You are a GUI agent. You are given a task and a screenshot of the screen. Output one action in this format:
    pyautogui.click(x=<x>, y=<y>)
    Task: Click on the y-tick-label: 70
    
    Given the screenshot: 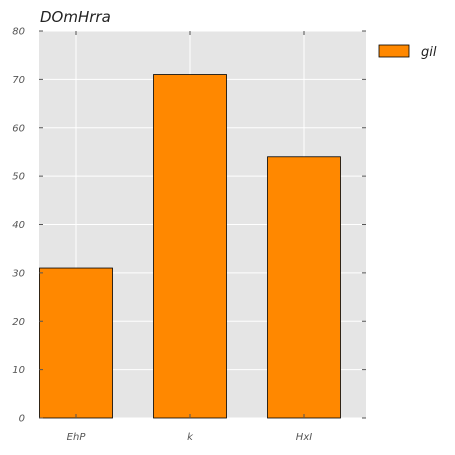 What is the action you would take?
    pyautogui.click(x=18, y=80)
    